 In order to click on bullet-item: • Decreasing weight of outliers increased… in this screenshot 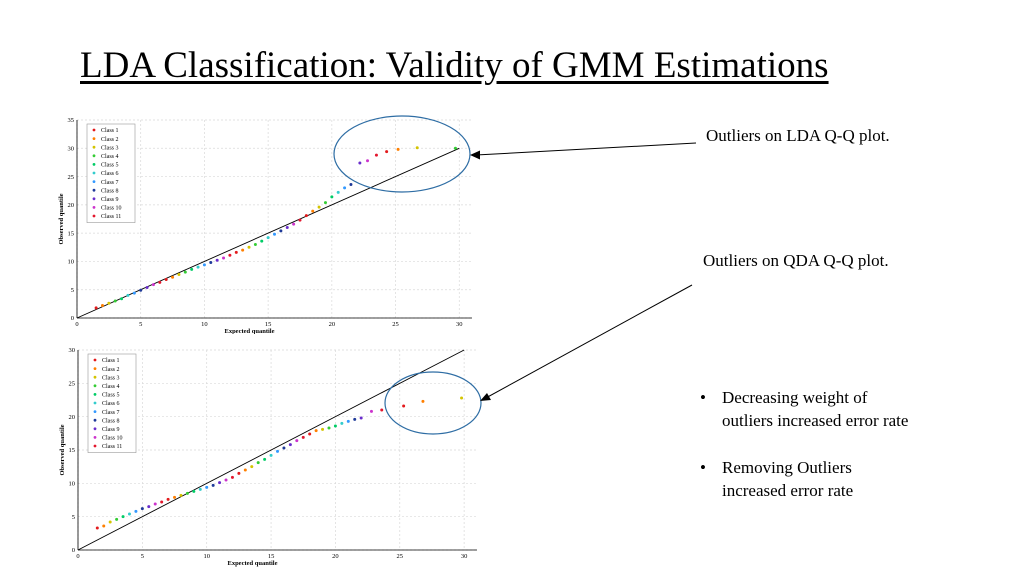, I will do `click(805, 409)`.